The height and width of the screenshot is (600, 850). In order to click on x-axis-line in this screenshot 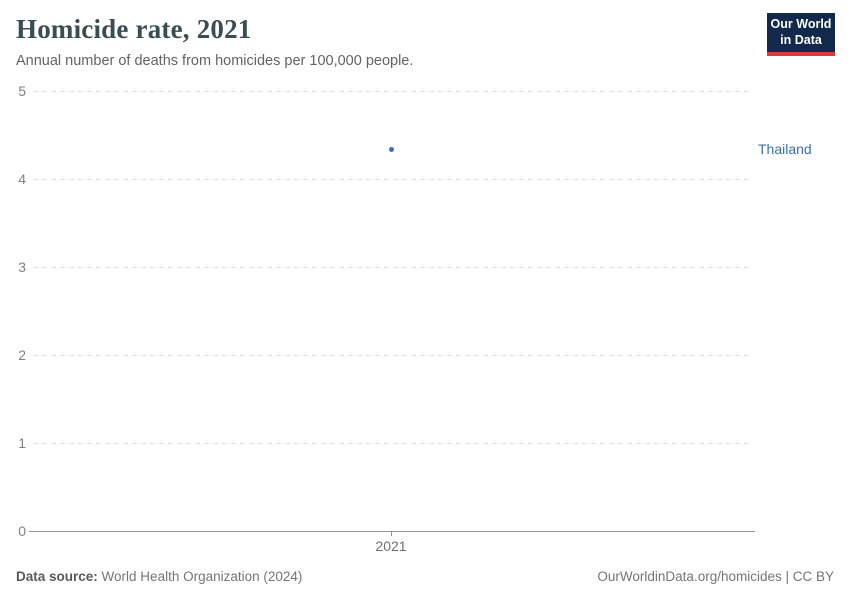, I will do `click(392, 531)`.